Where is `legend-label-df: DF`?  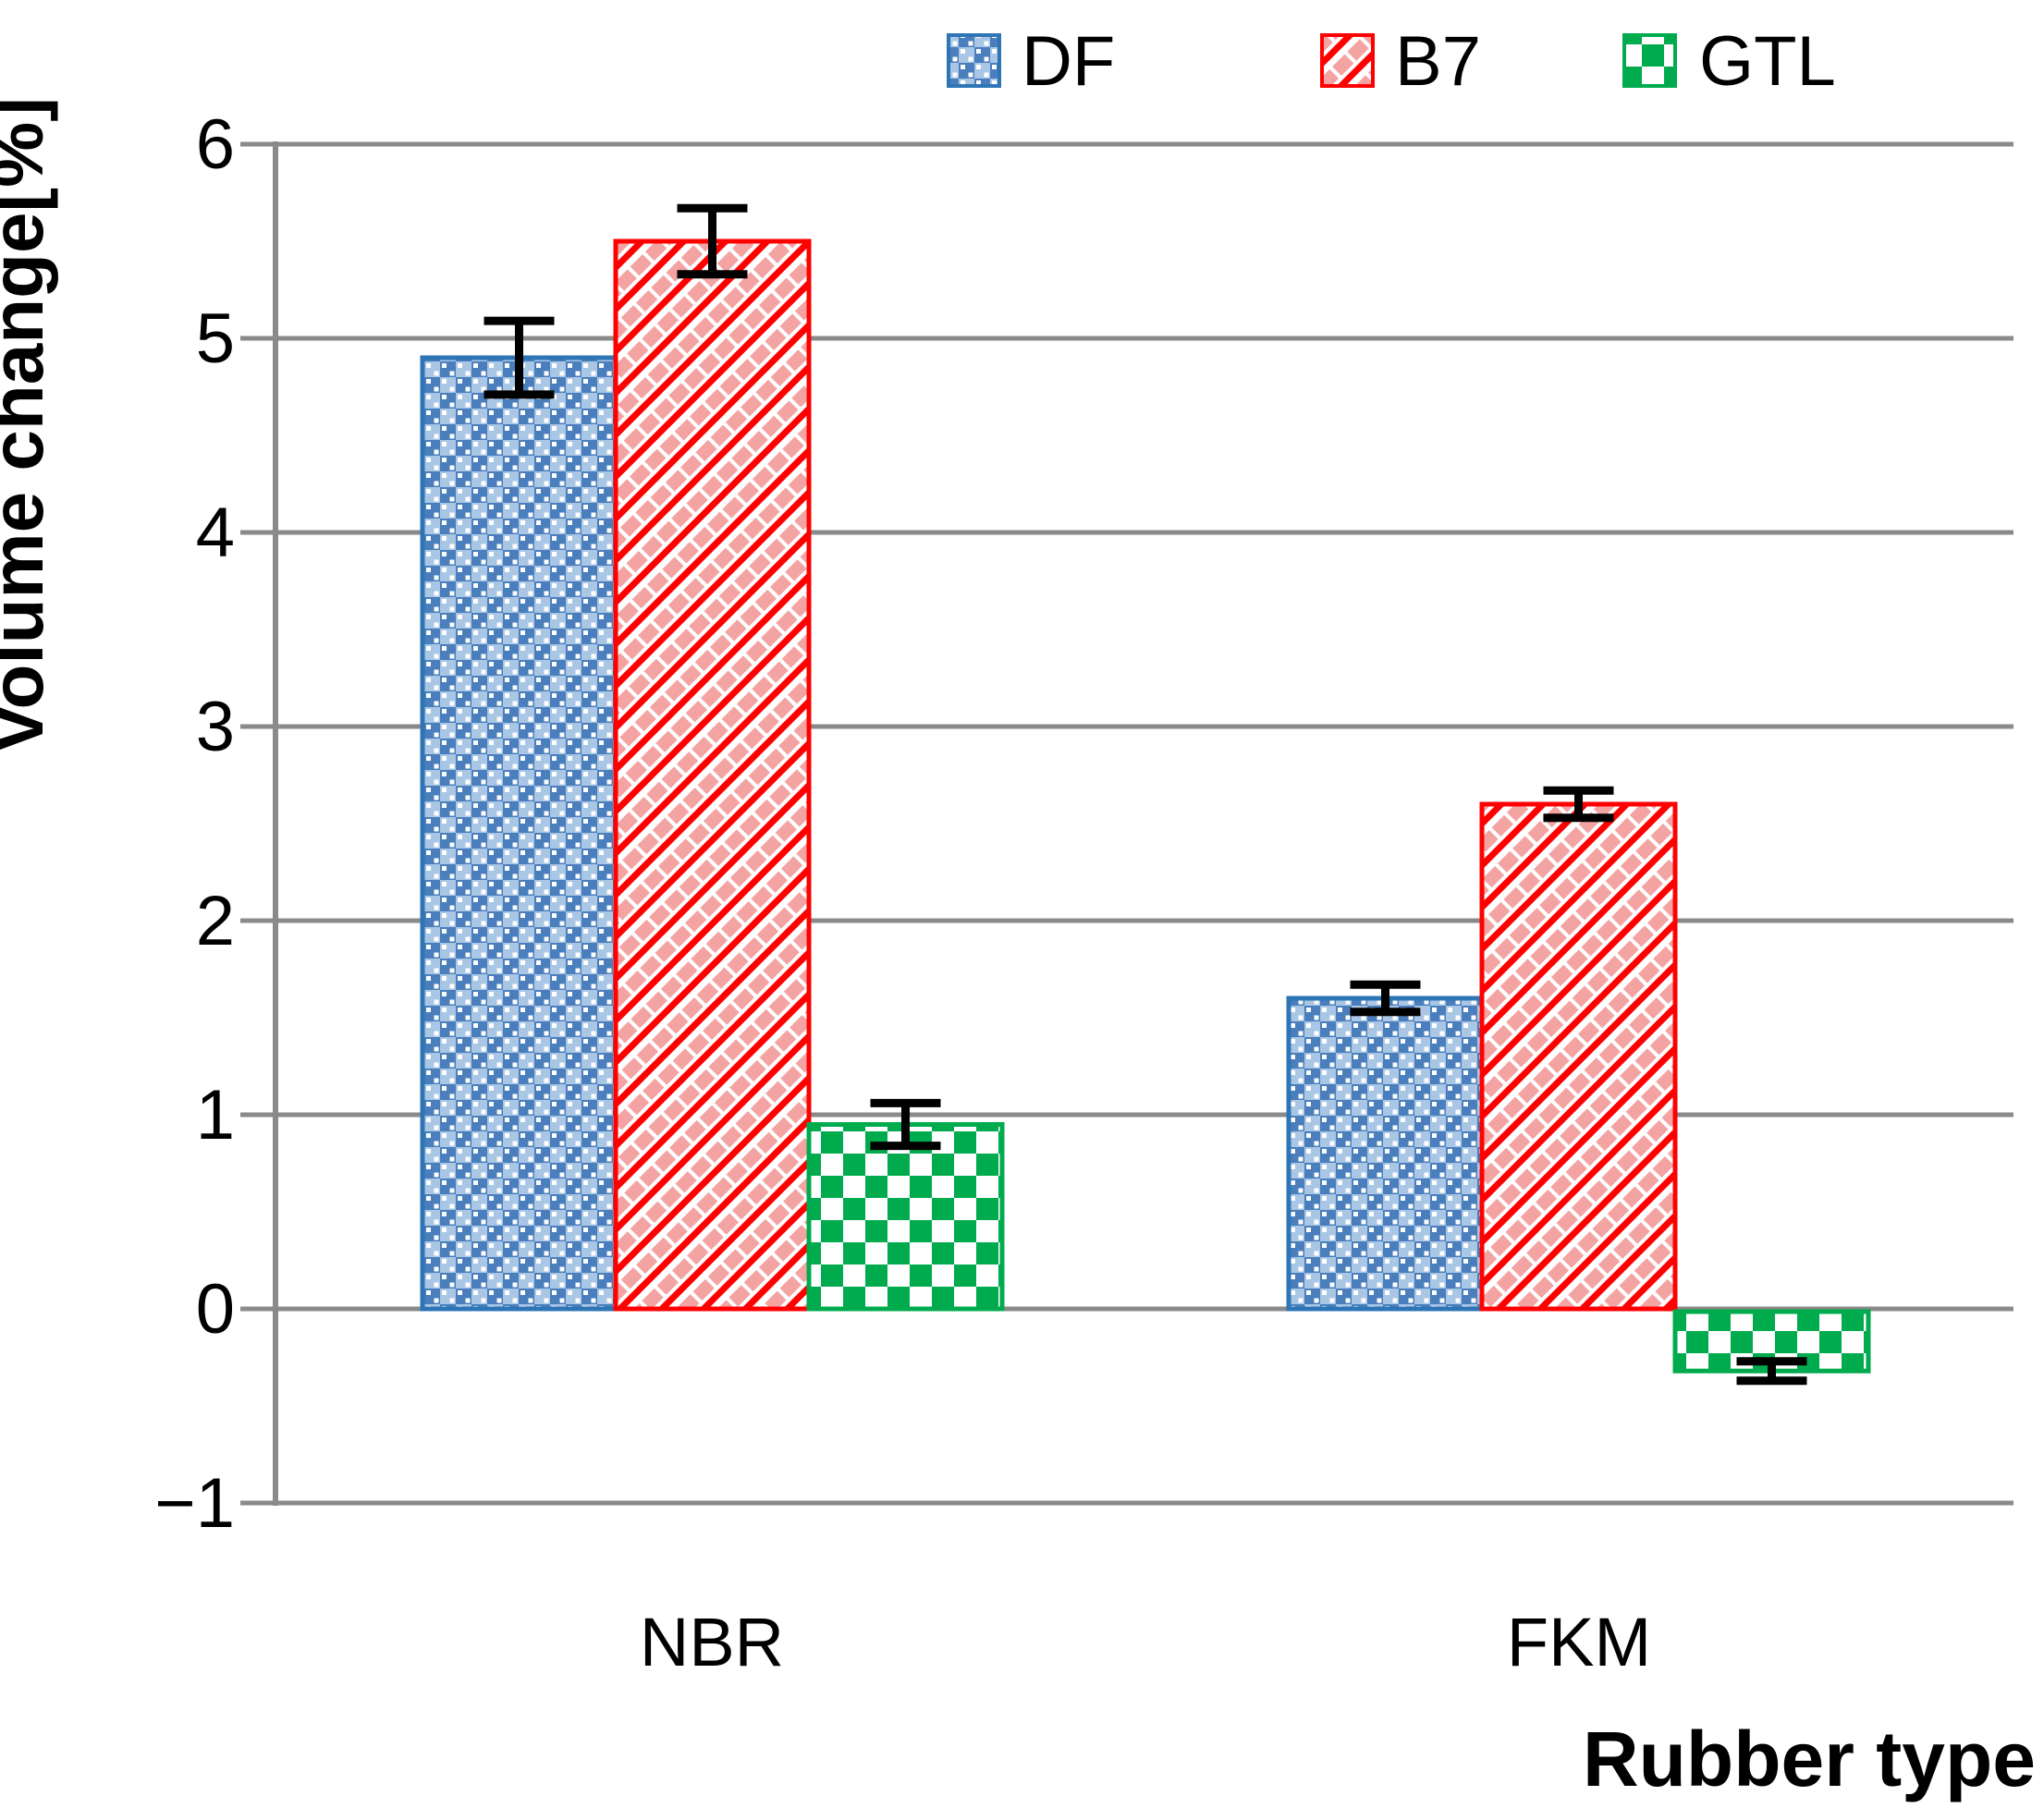 legend-label-df: DF is located at coordinates (1068, 61).